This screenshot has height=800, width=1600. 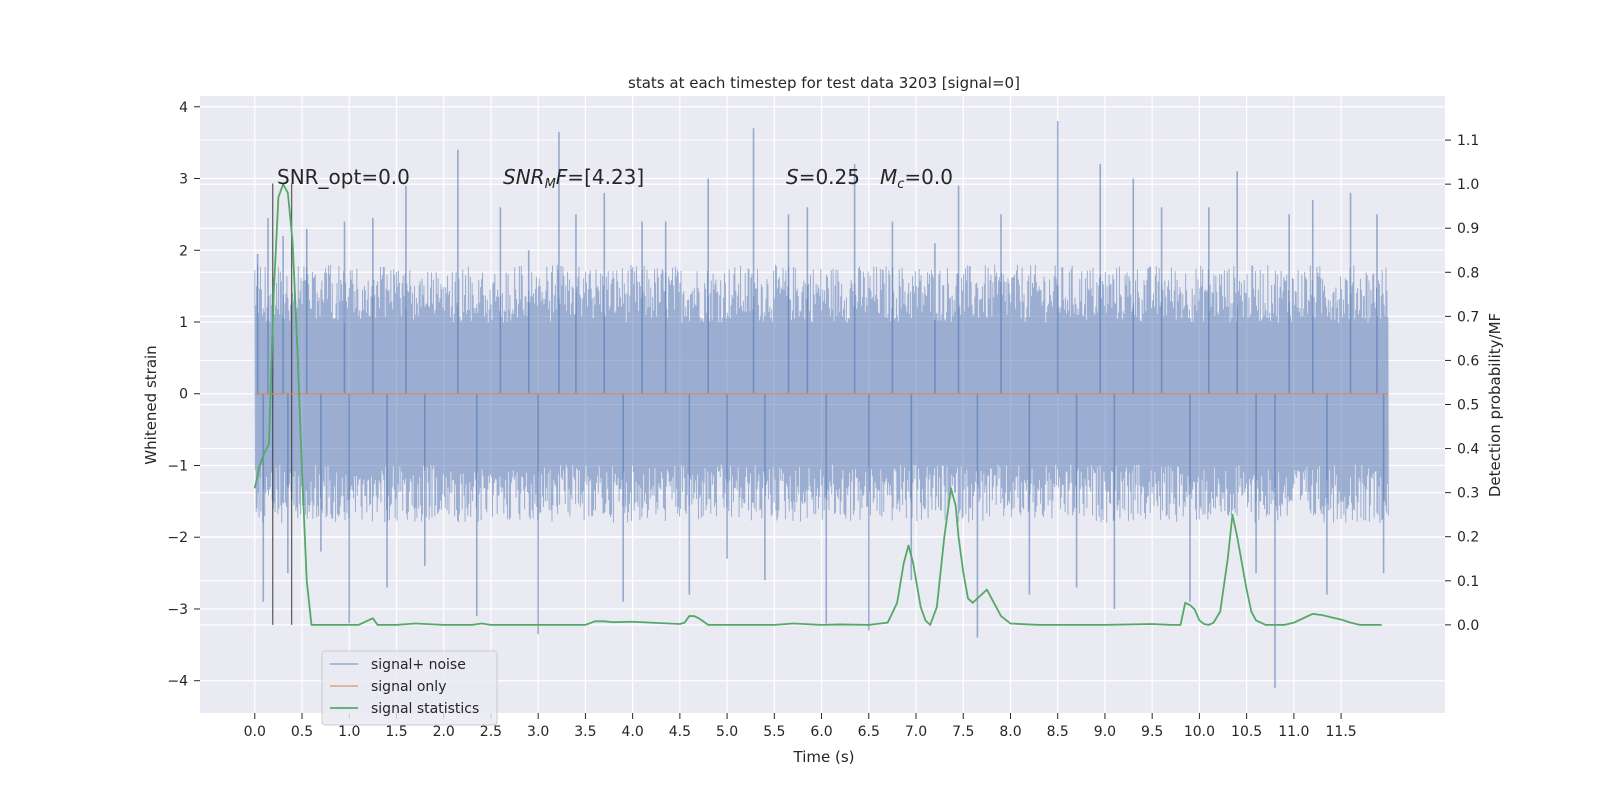 What do you see at coordinates (1246, 732) in the screenshot?
I see `x-tick-label: 10.5` at bounding box center [1246, 732].